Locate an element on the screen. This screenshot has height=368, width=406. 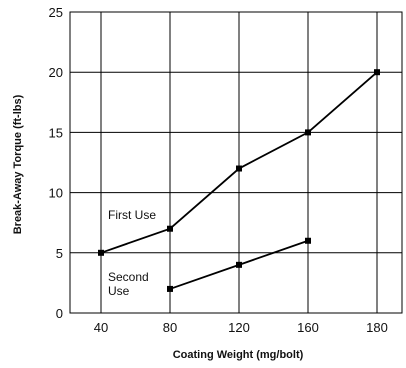
y-tick-label: 20 is located at coordinates (56, 72).